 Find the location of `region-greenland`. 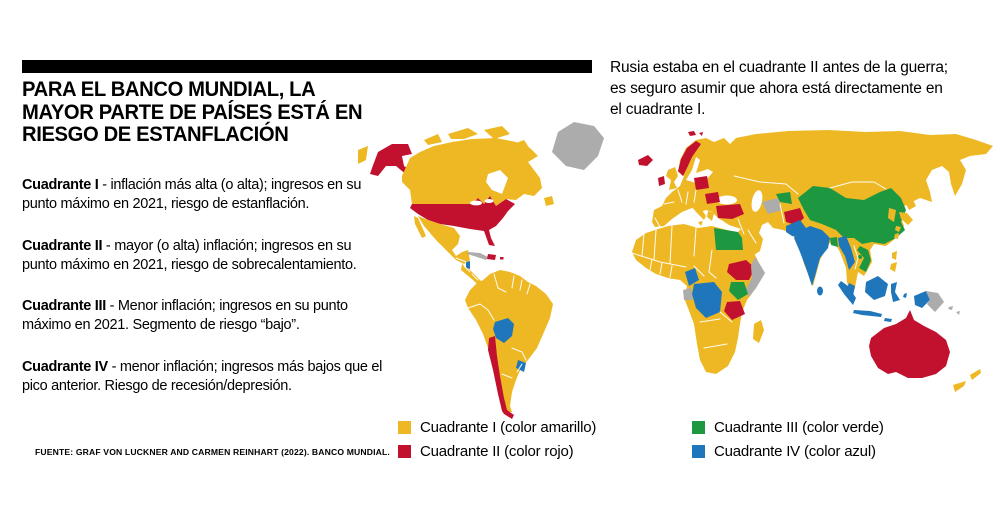

region-greenland is located at coordinates (578, 146).